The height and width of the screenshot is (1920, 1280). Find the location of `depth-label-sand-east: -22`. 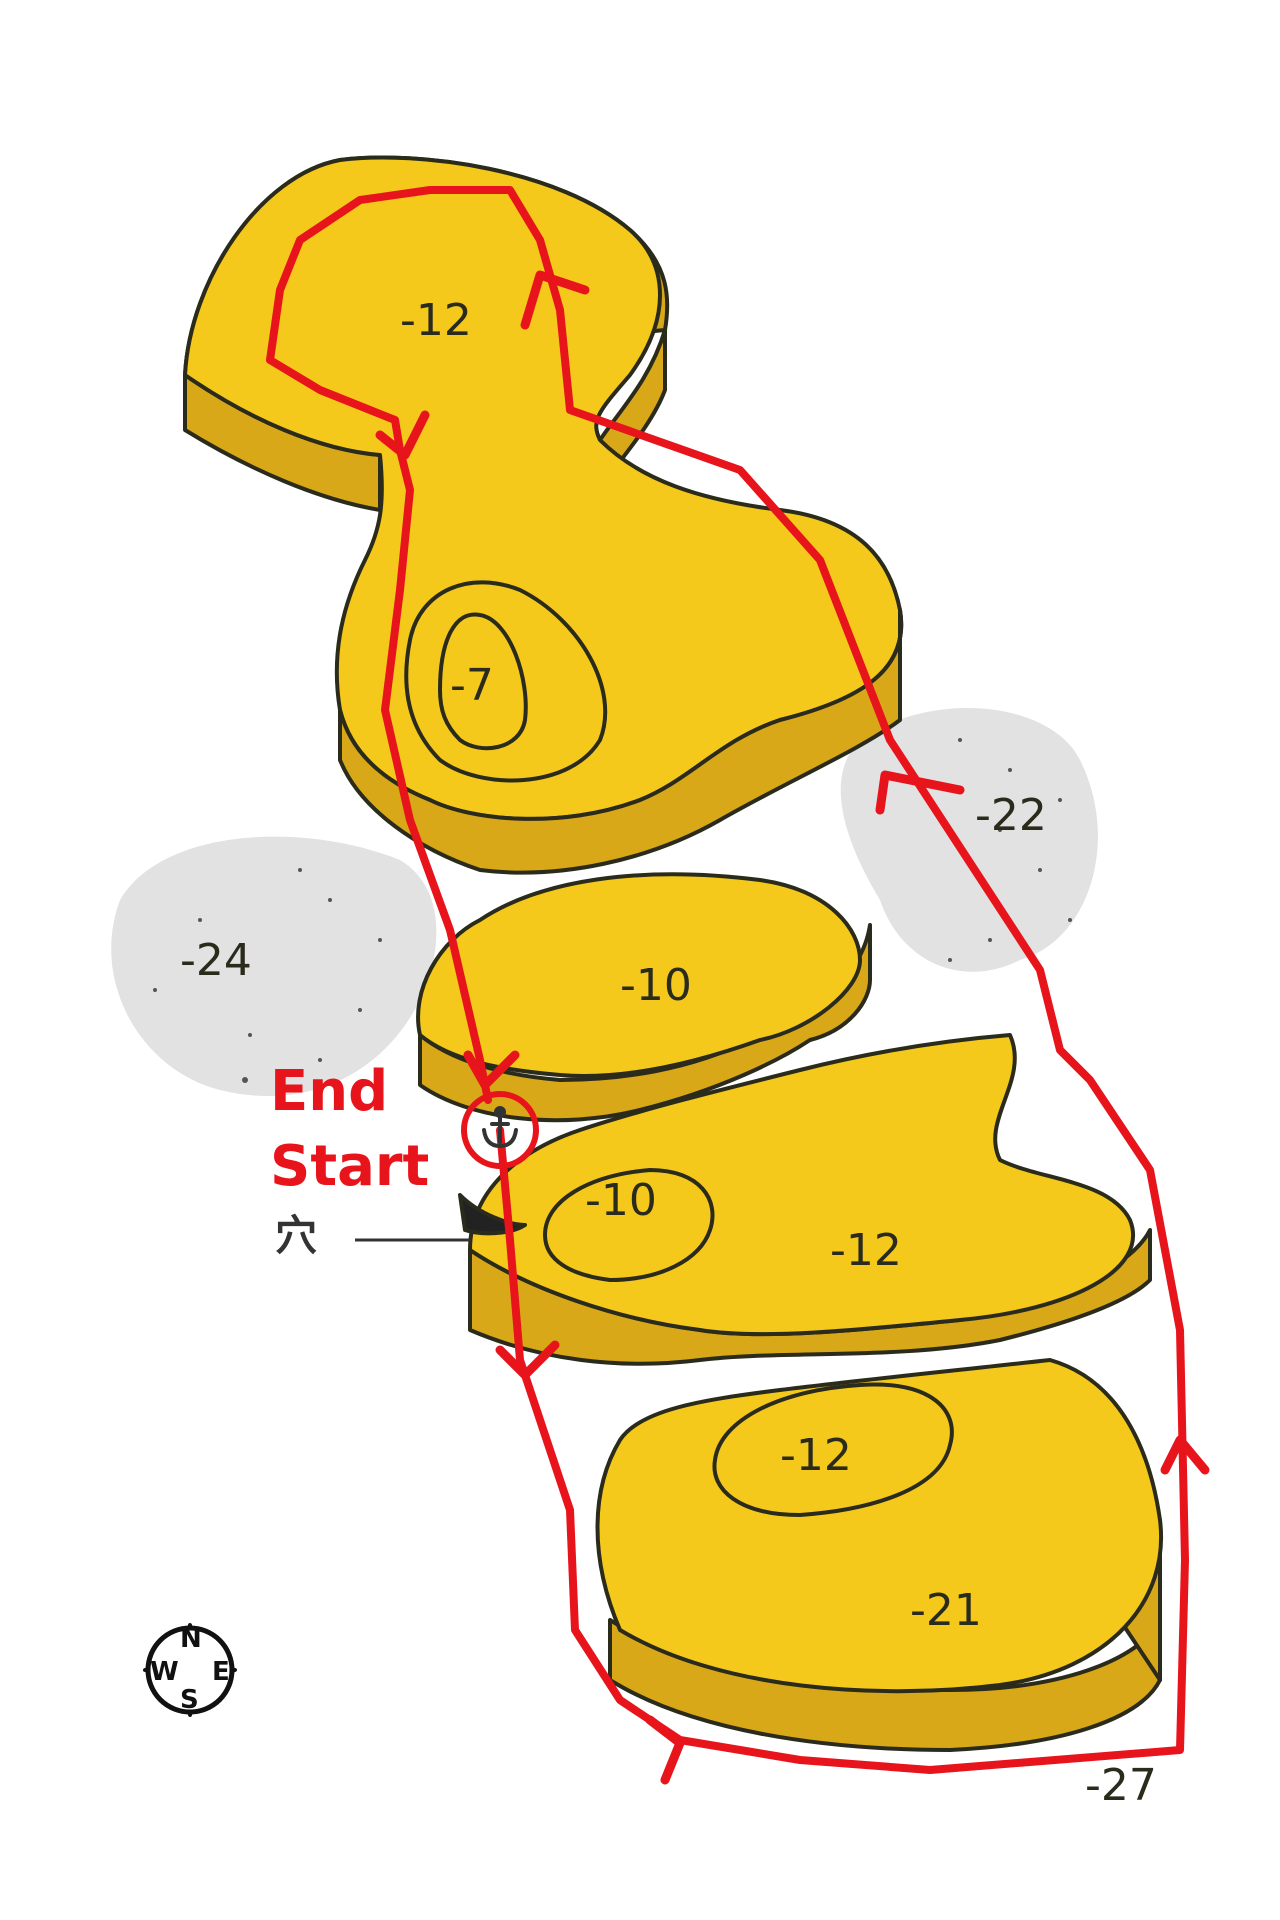

depth-label-sand-east: -22 is located at coordinates (1011, 815).